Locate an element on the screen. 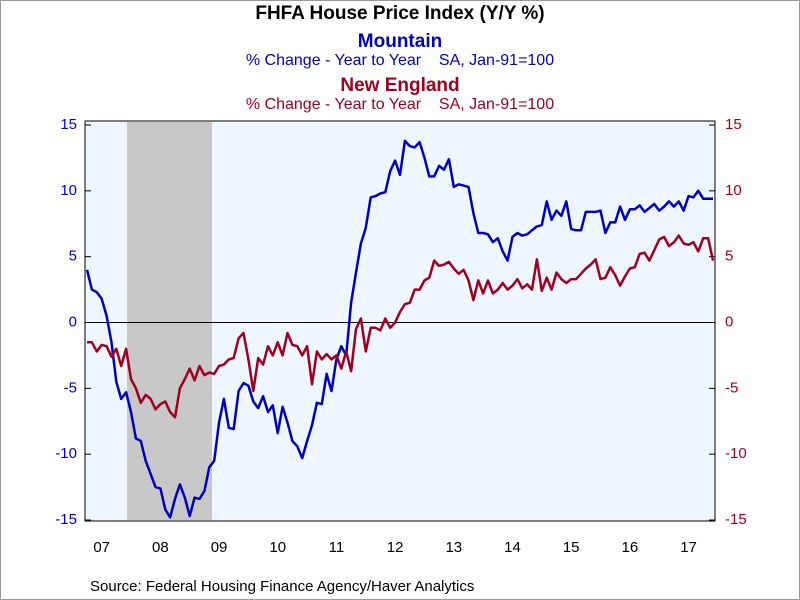 Image resolution: width=800 pixels, height=600 pixels. x-tick-label: 14 is located at coordinates (512, 547).